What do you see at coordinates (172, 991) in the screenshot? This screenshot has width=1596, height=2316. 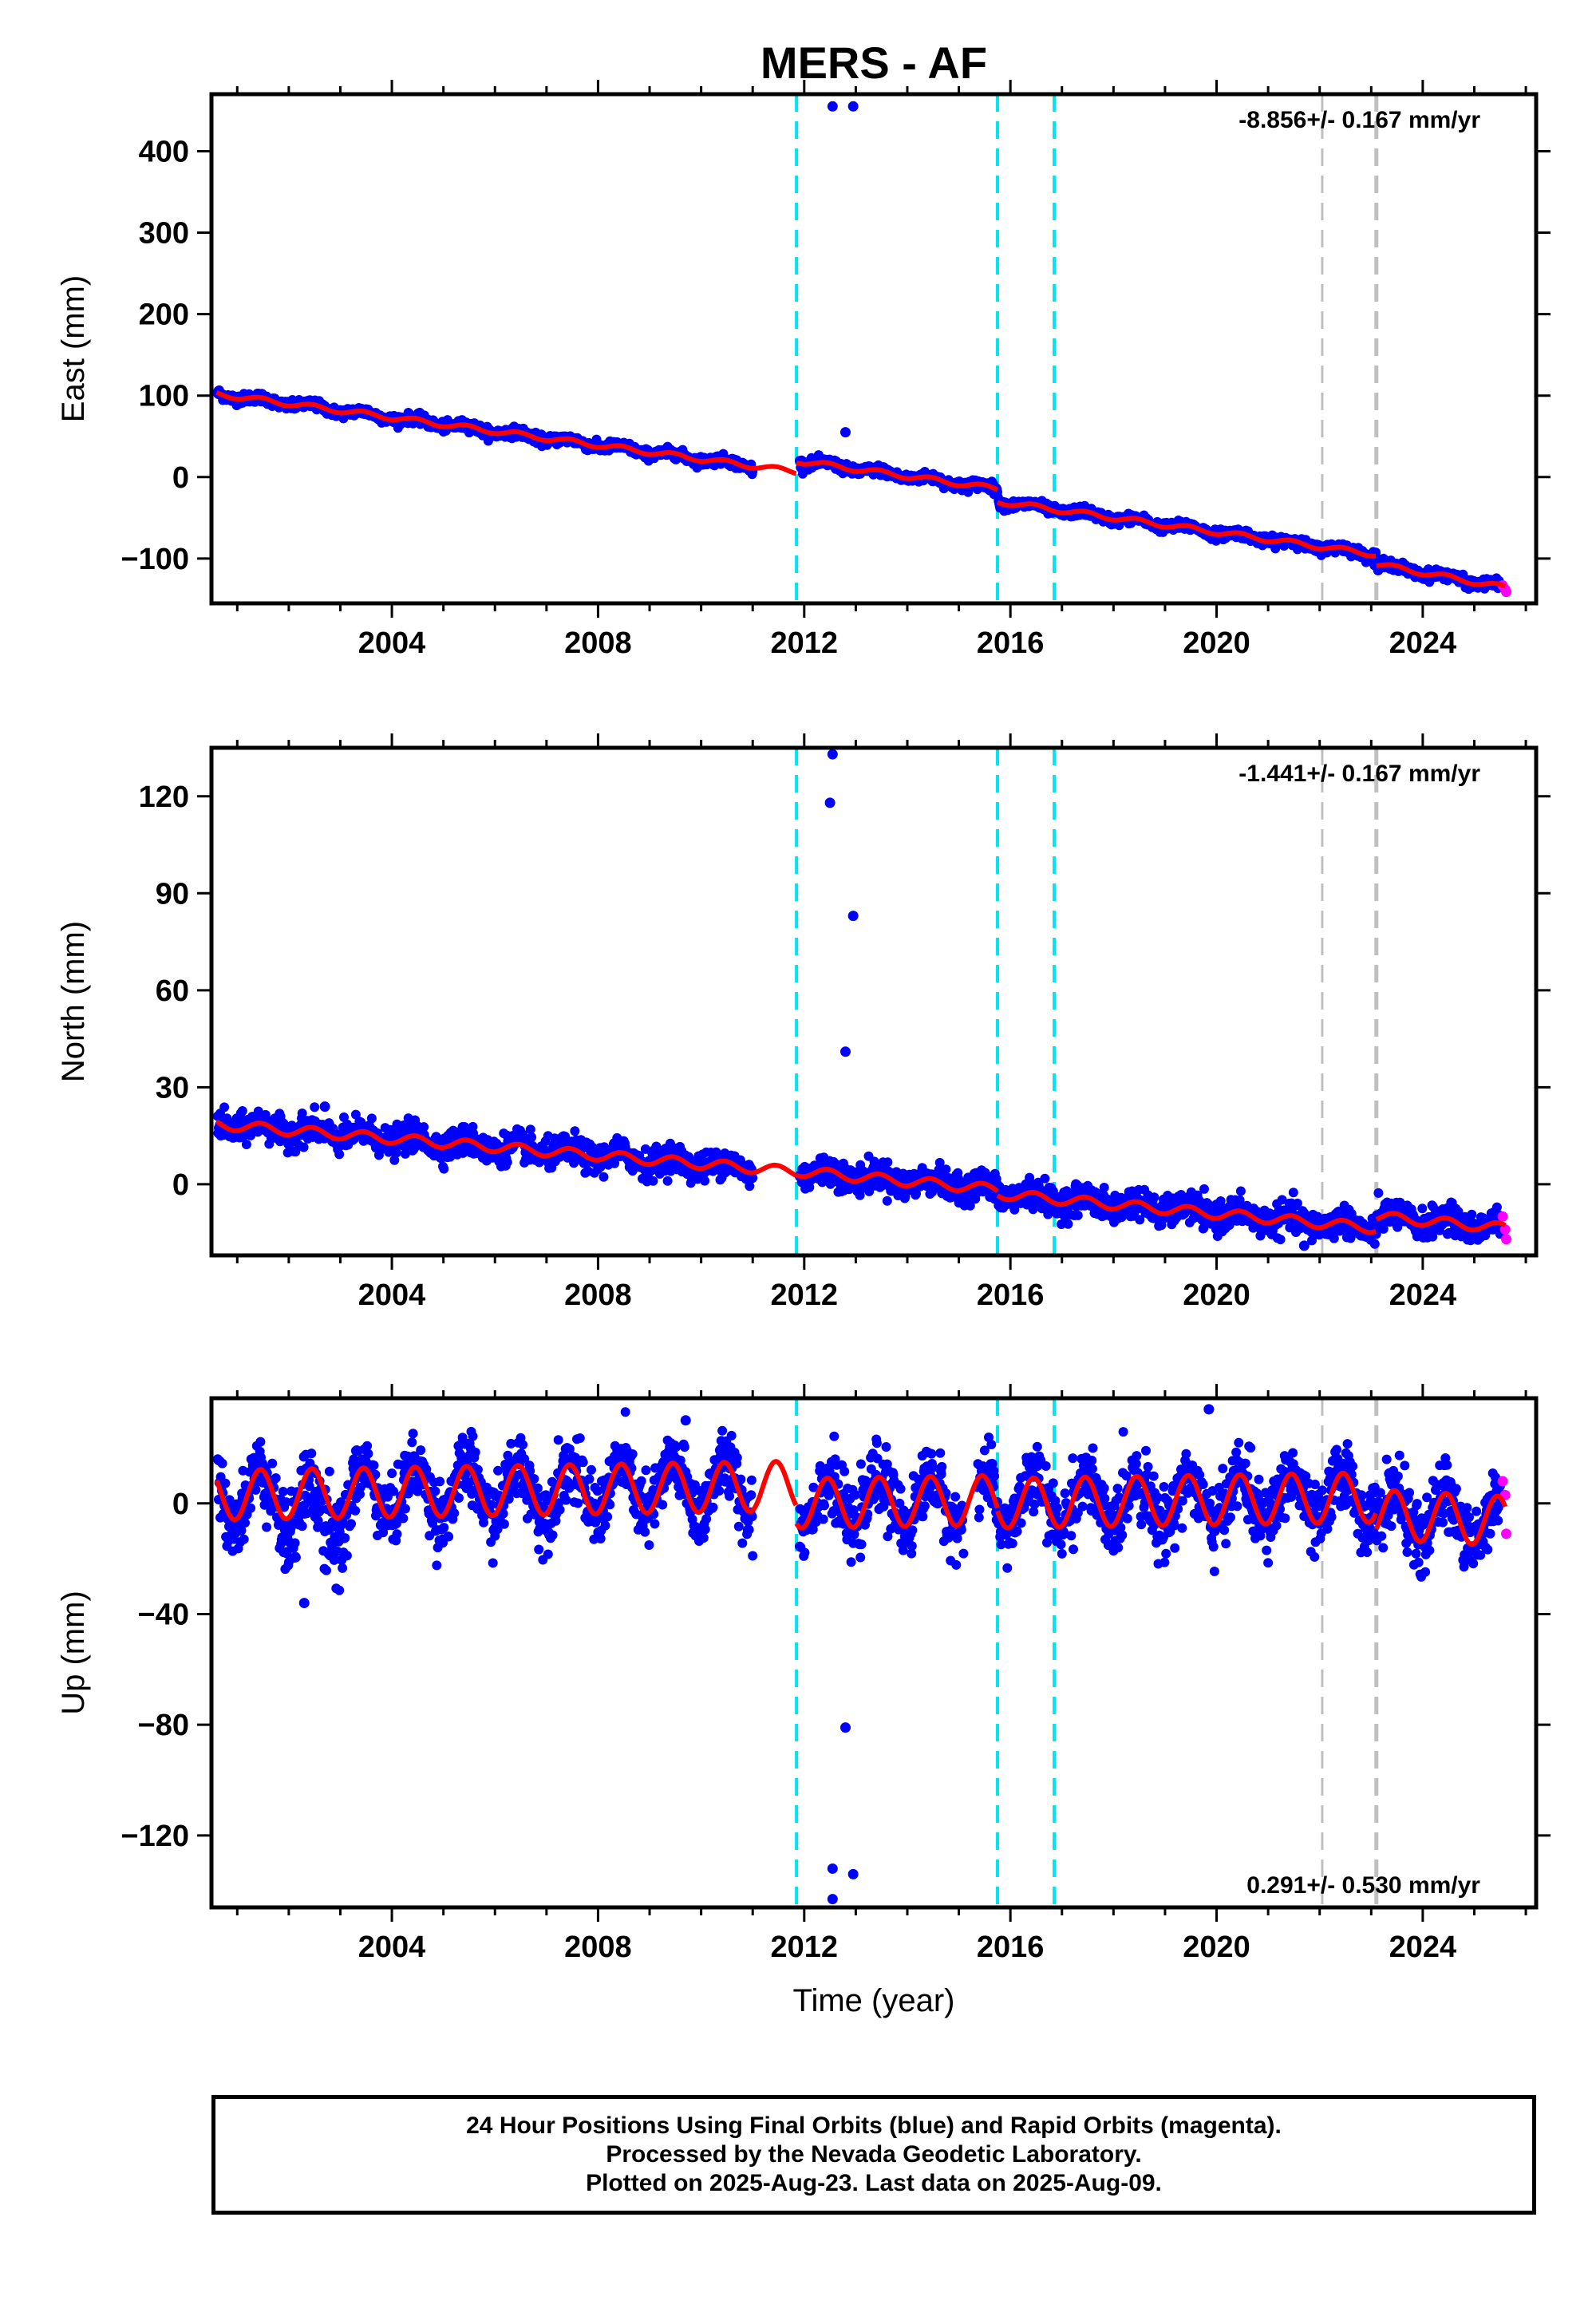 I see `north-y-tick-label: 60` at bounding box center [172, 991].